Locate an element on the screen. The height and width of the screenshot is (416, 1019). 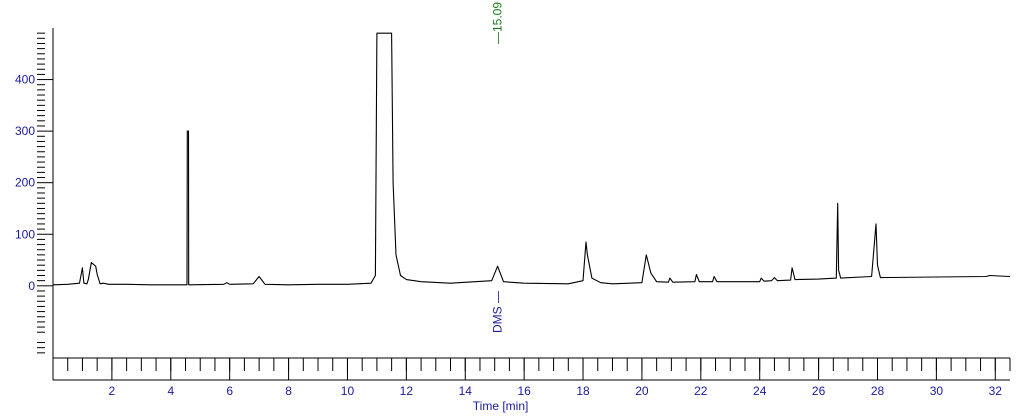
x-tick-label: 30 is located at coordinates (937, 391).